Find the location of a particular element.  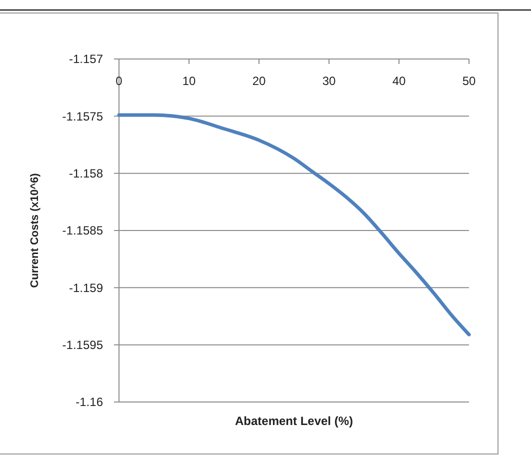

x-tick-label: 20 is located at coordinates (259, 81).